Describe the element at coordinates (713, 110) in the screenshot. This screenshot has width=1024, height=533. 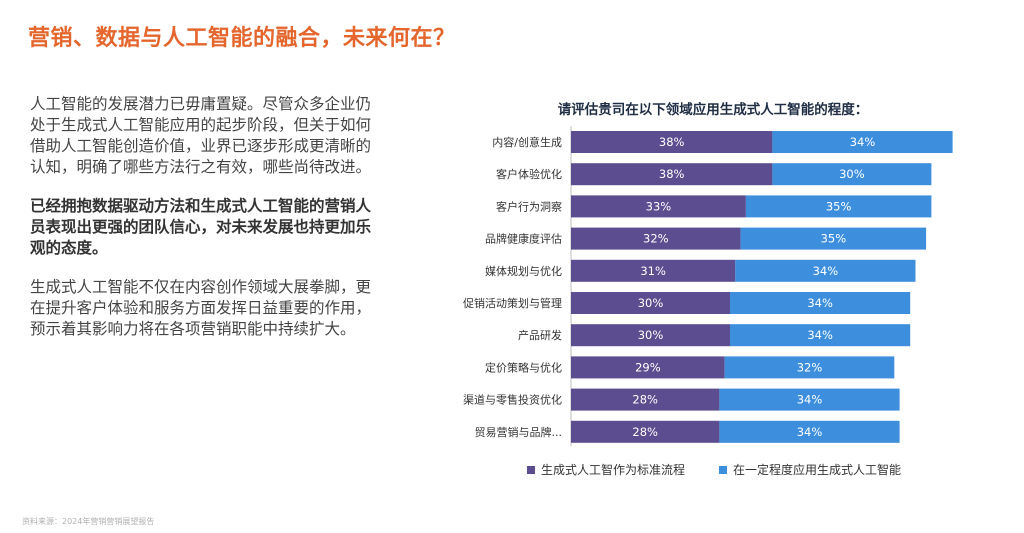
I see `chart-title: 请评估贵司在以下领域应用生成式人工智能的程度：` at that location.